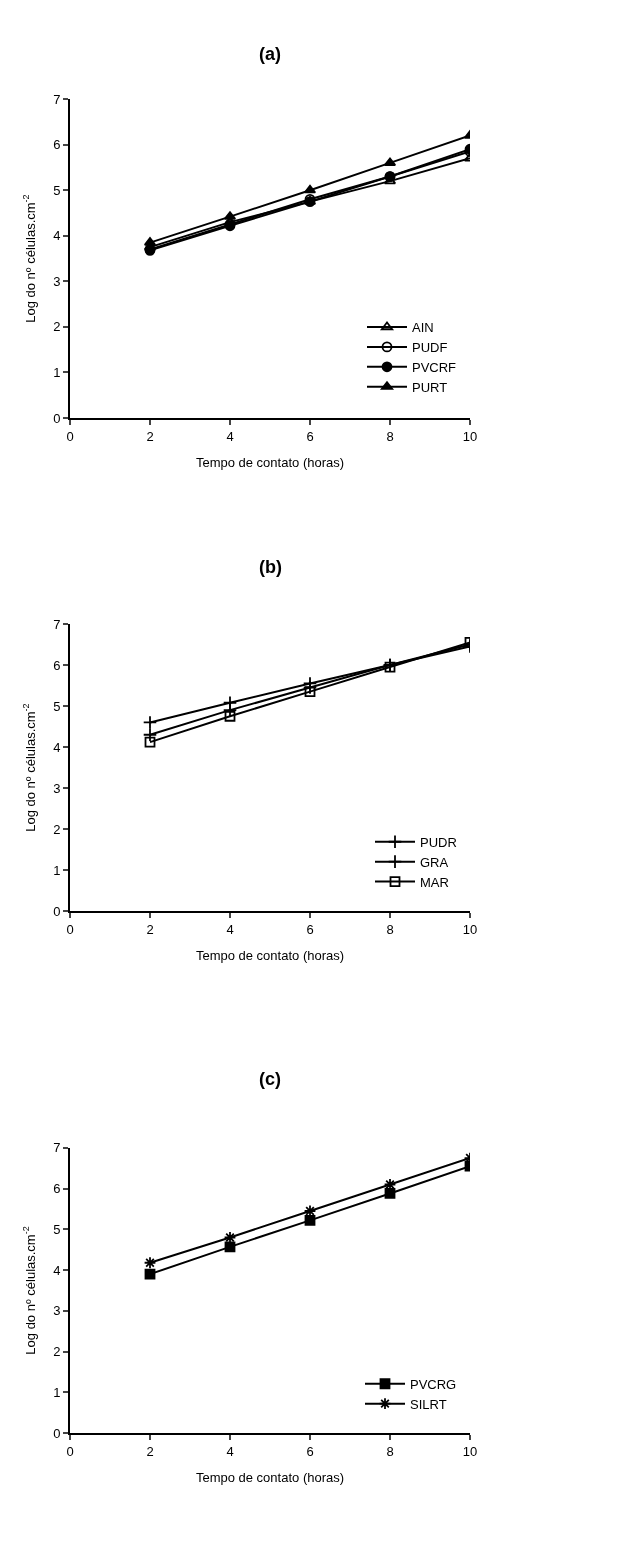 The image size is (619, 1548). I want to click on legend-label: PVCRG, so click(433, 1384).